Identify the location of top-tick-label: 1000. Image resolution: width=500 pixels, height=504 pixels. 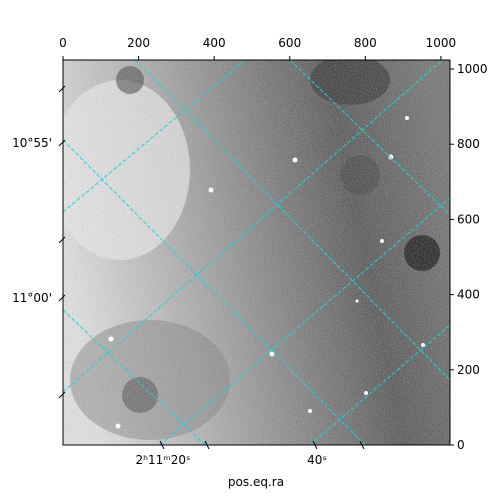
(441, 43).